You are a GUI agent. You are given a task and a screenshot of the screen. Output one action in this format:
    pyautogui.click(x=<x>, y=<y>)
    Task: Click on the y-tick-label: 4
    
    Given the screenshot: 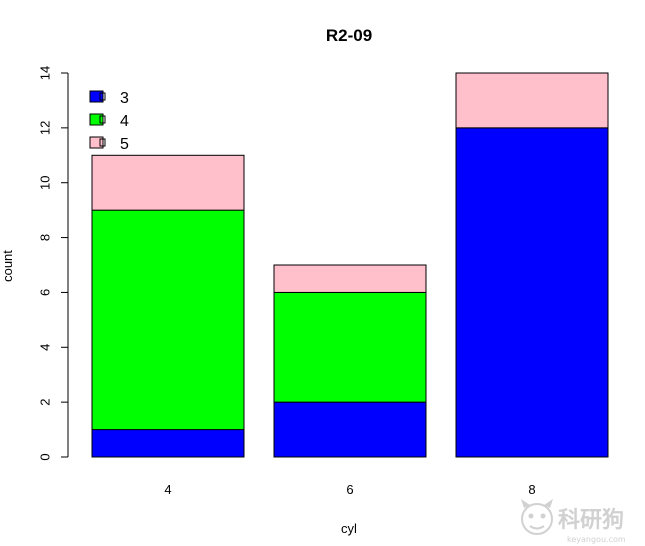 What is the action you would take?
    pyautogui.click(x=45, y=347)
    